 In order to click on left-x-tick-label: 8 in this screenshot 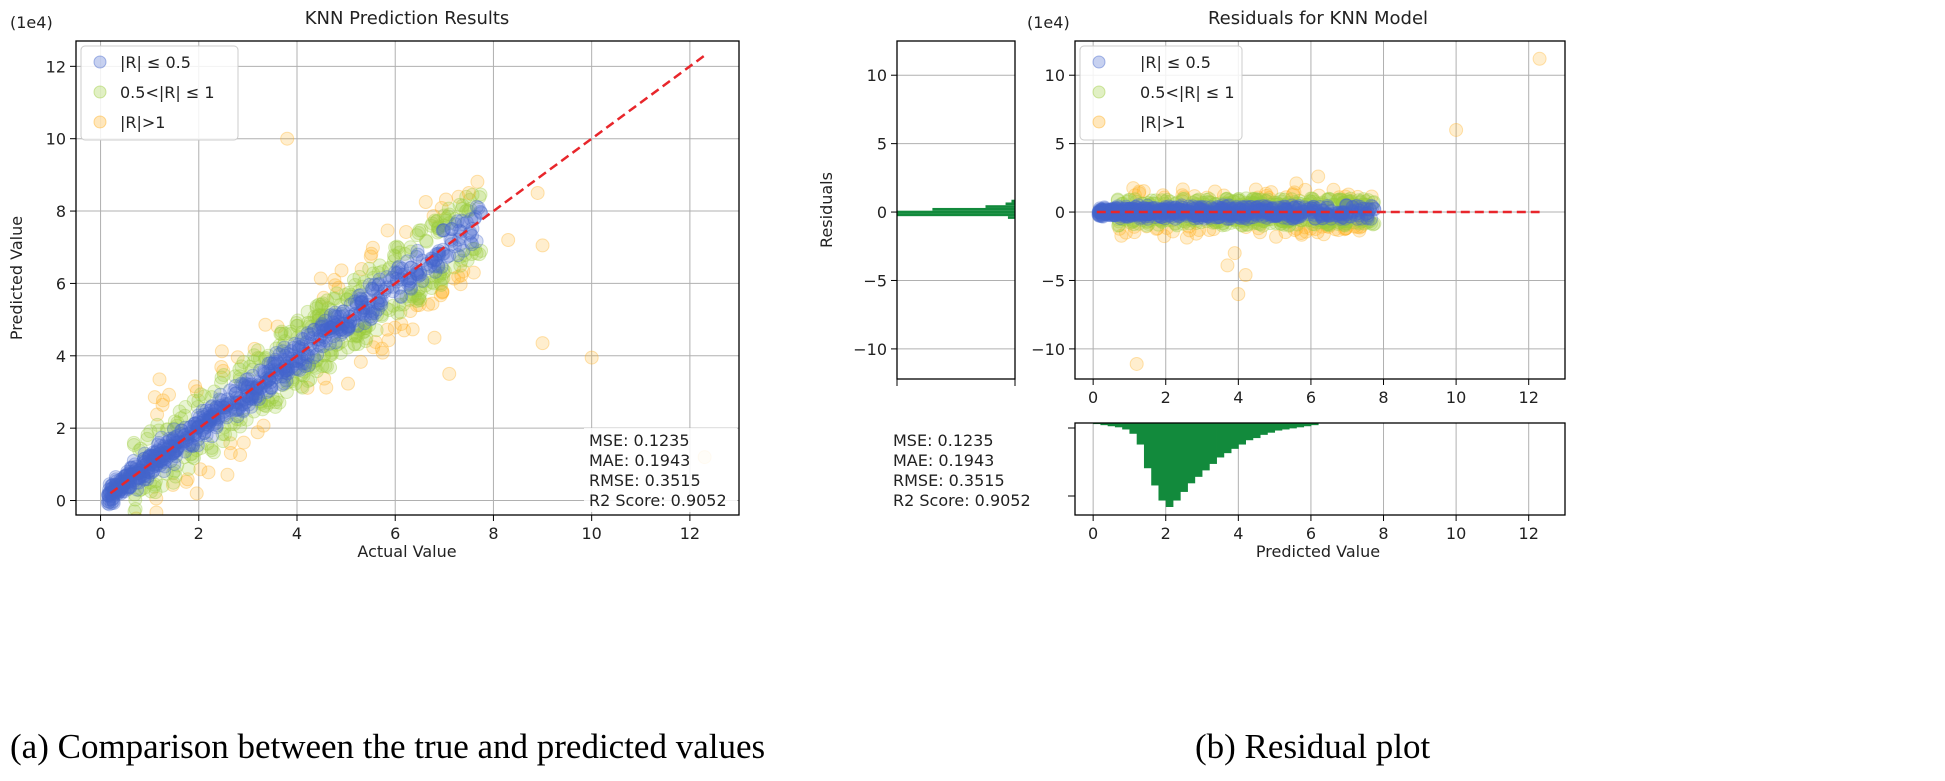, I will do `click(493, 533)`.